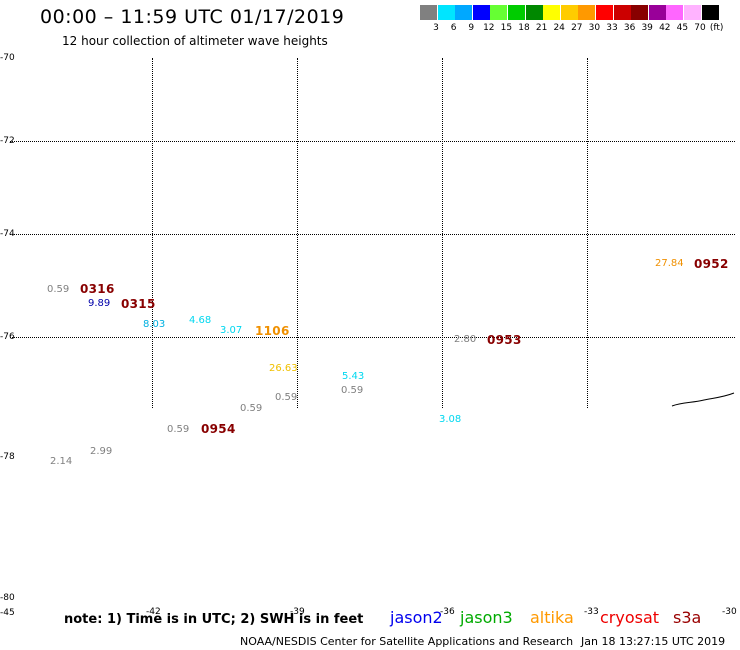 The width and height of the screenshot is (740, 650). What do you see at coordinates (436, 28) in the screenshot?
I see `legend-label: 3` at bounding box center [436, 28].